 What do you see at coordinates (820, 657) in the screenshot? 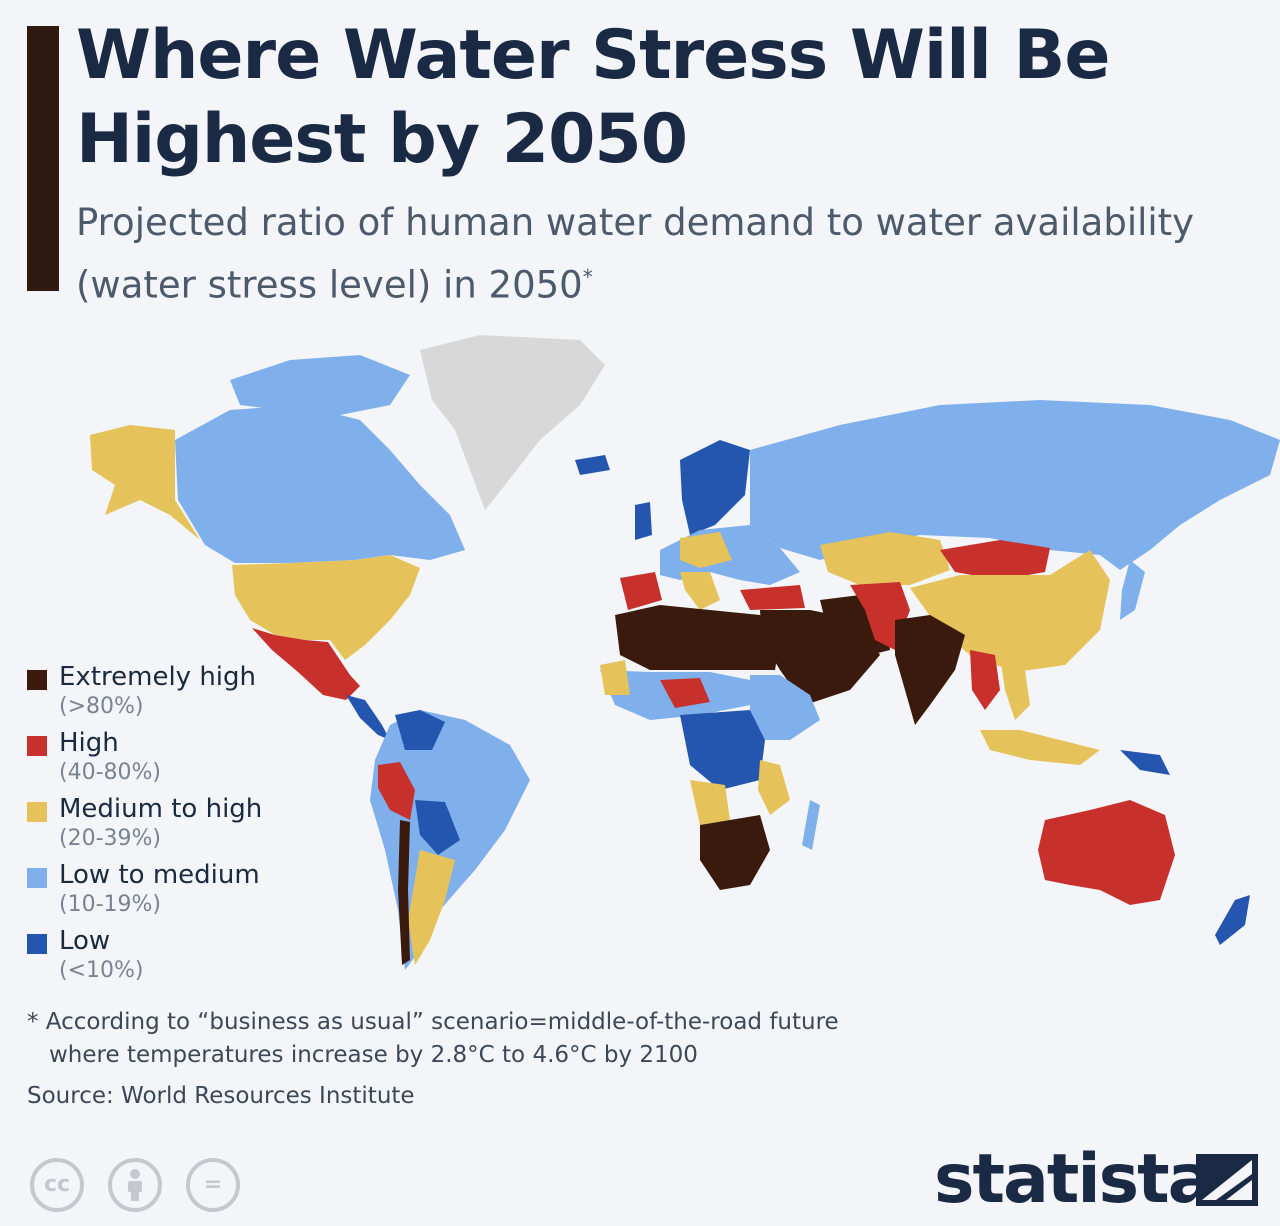
I see `region-middle-east` at bounding box center [820, 657].